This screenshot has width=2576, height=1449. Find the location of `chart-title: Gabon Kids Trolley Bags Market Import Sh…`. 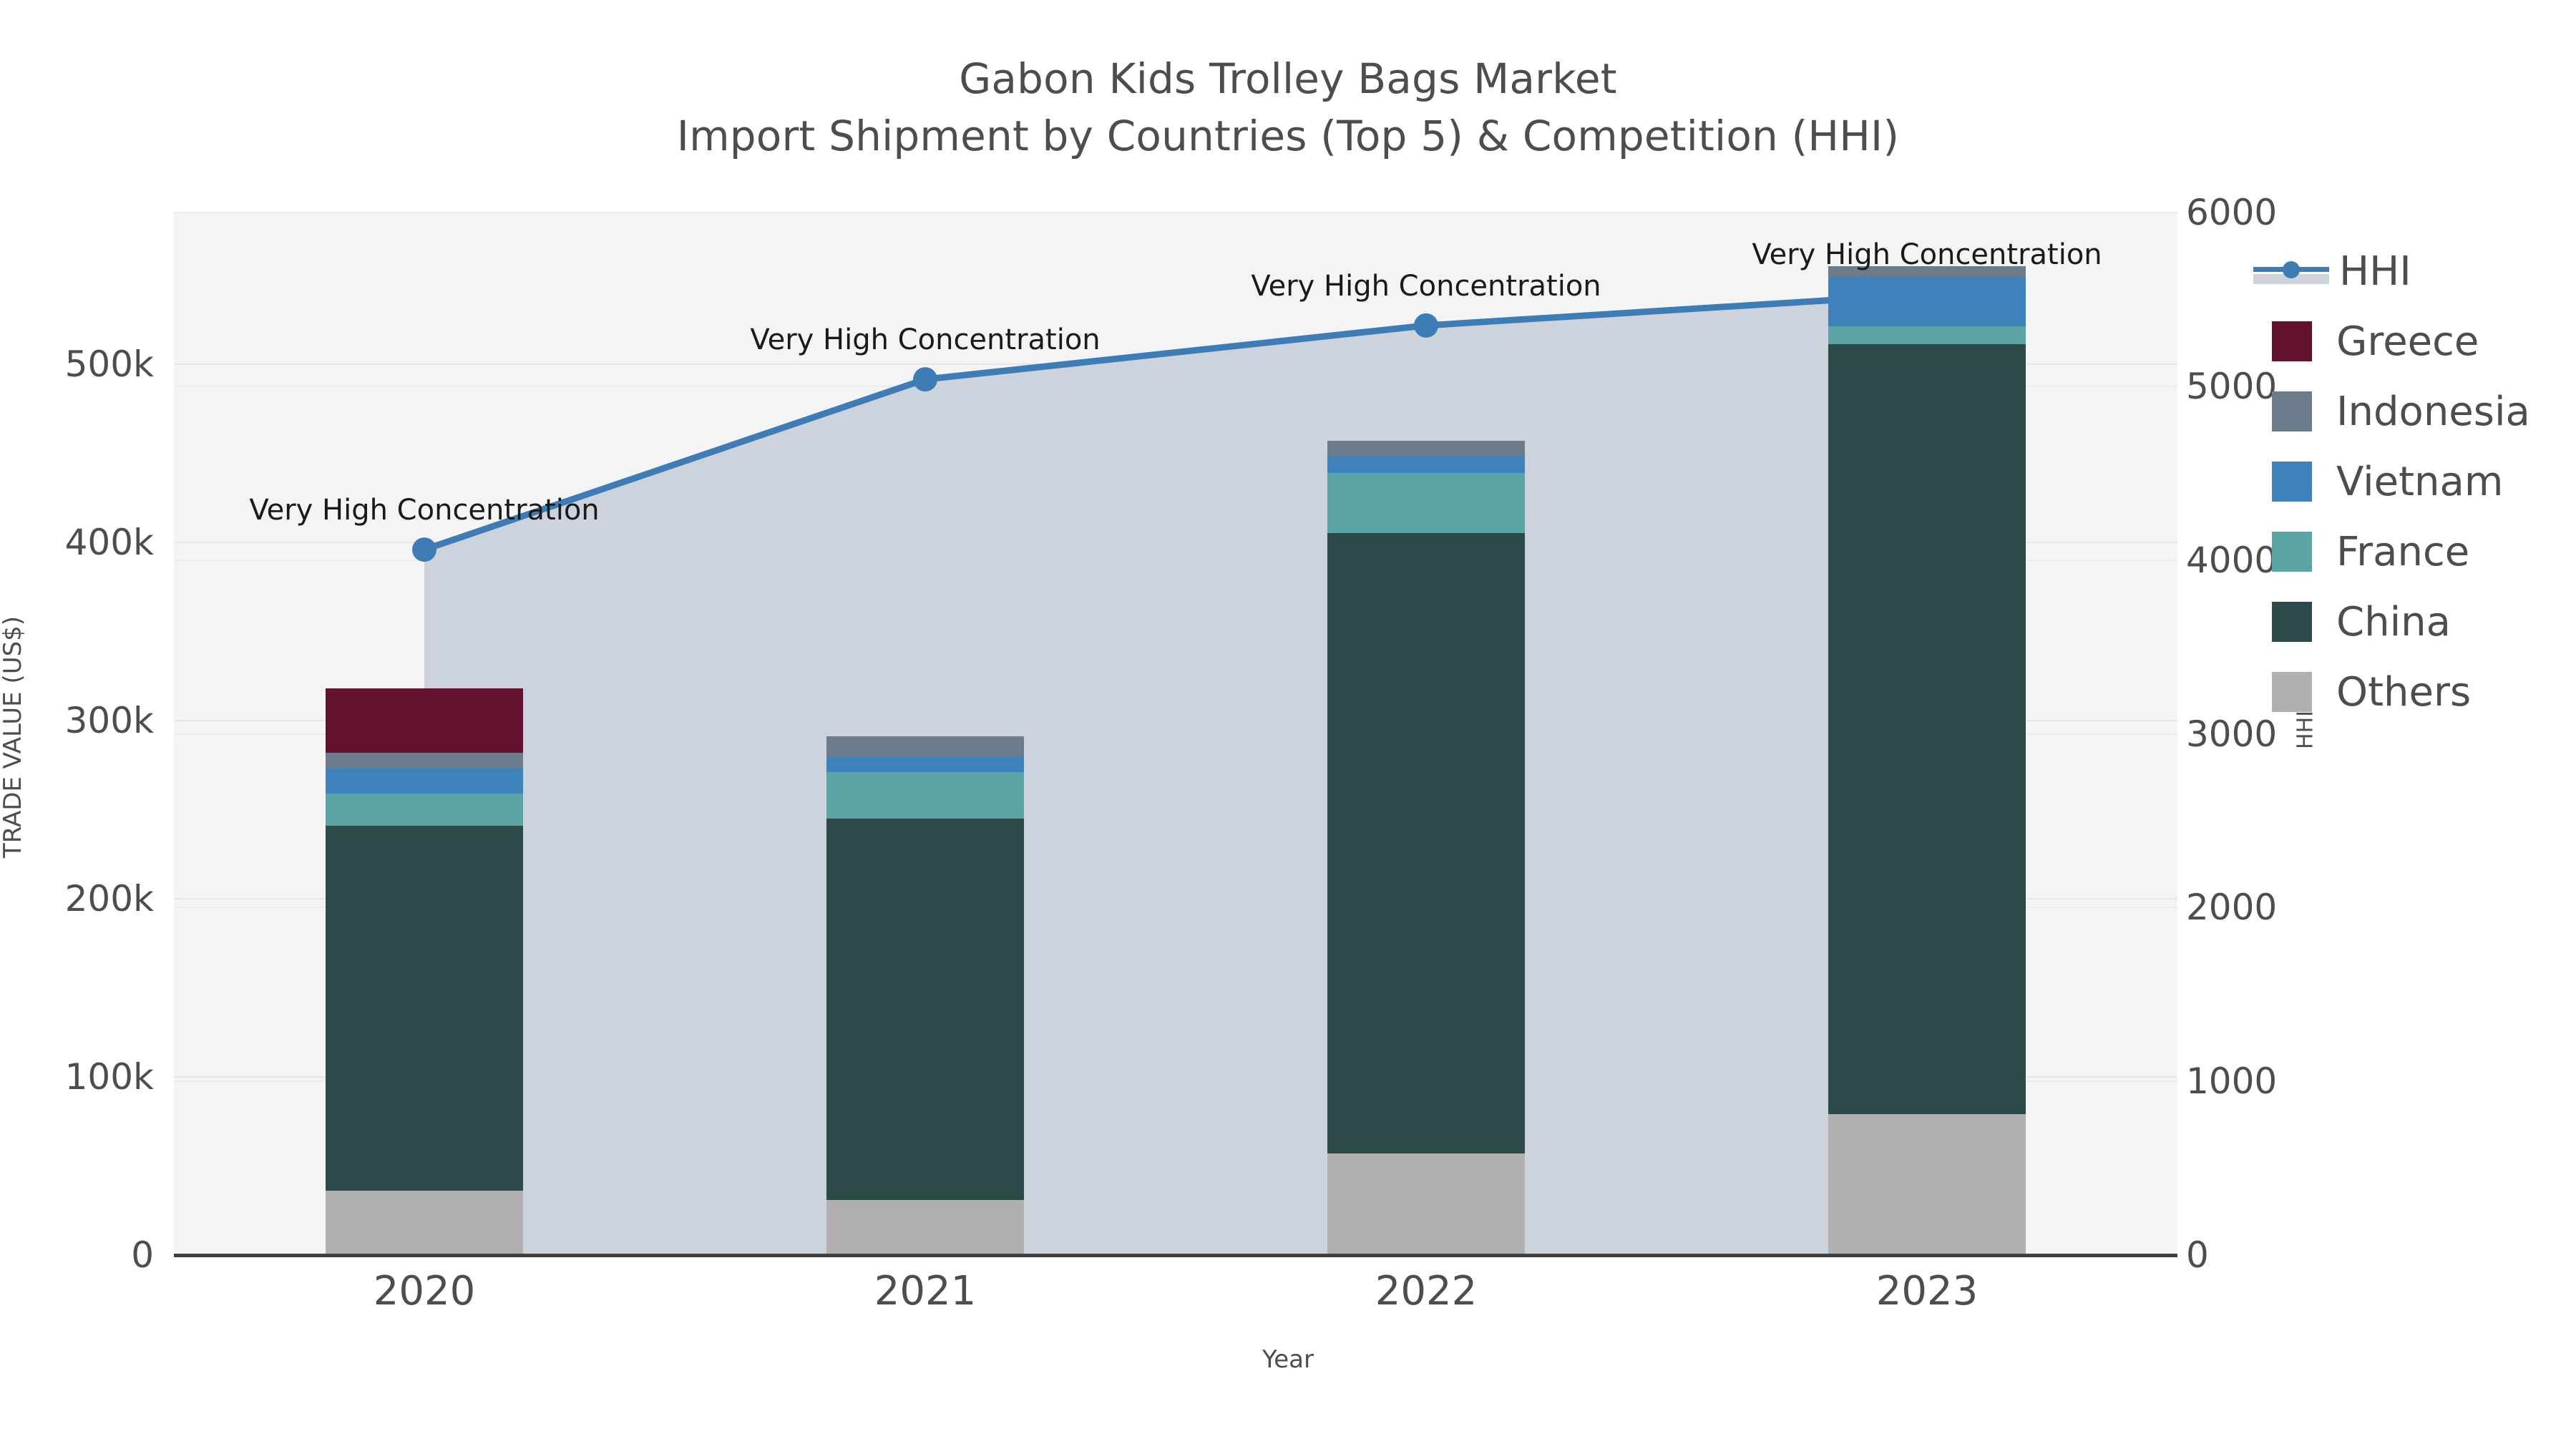

chart-title: Gabon Kids Trolley Bags Market Import Sh… is located at coordinates (1288, 107).